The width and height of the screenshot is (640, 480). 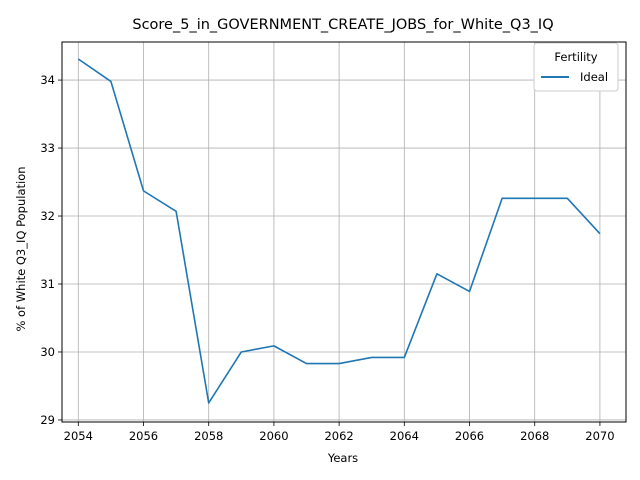 What do you see at coordinates (404, 436) in the screenshot?
I see `x-tick-label: 2064` at bounding box center [404, 436].